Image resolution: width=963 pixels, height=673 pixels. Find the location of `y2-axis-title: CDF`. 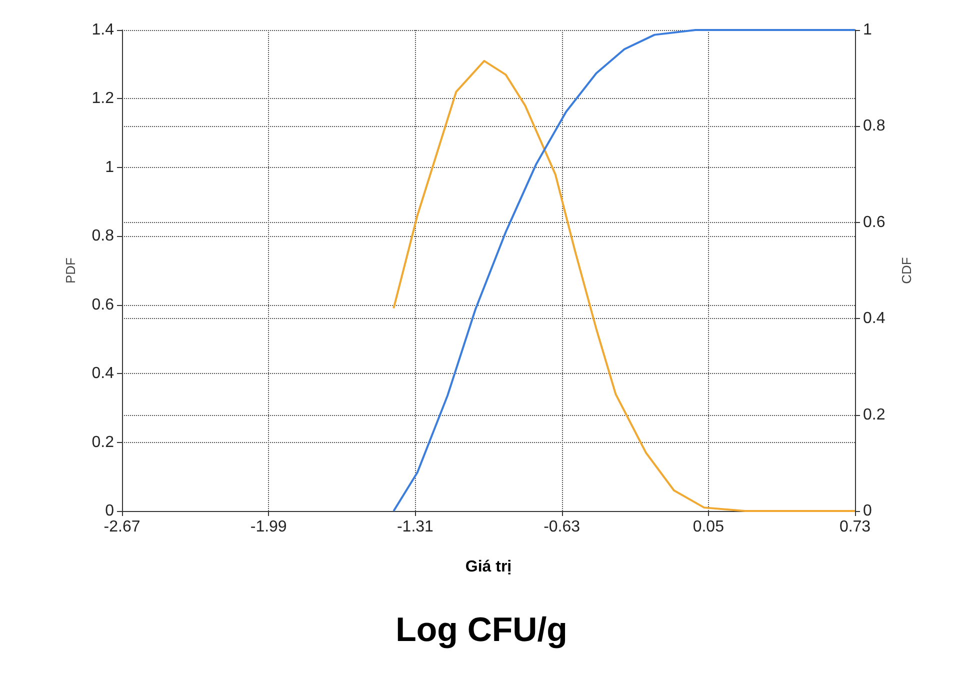

y2-axis-title: CDF is located at coordinates (906, 270).